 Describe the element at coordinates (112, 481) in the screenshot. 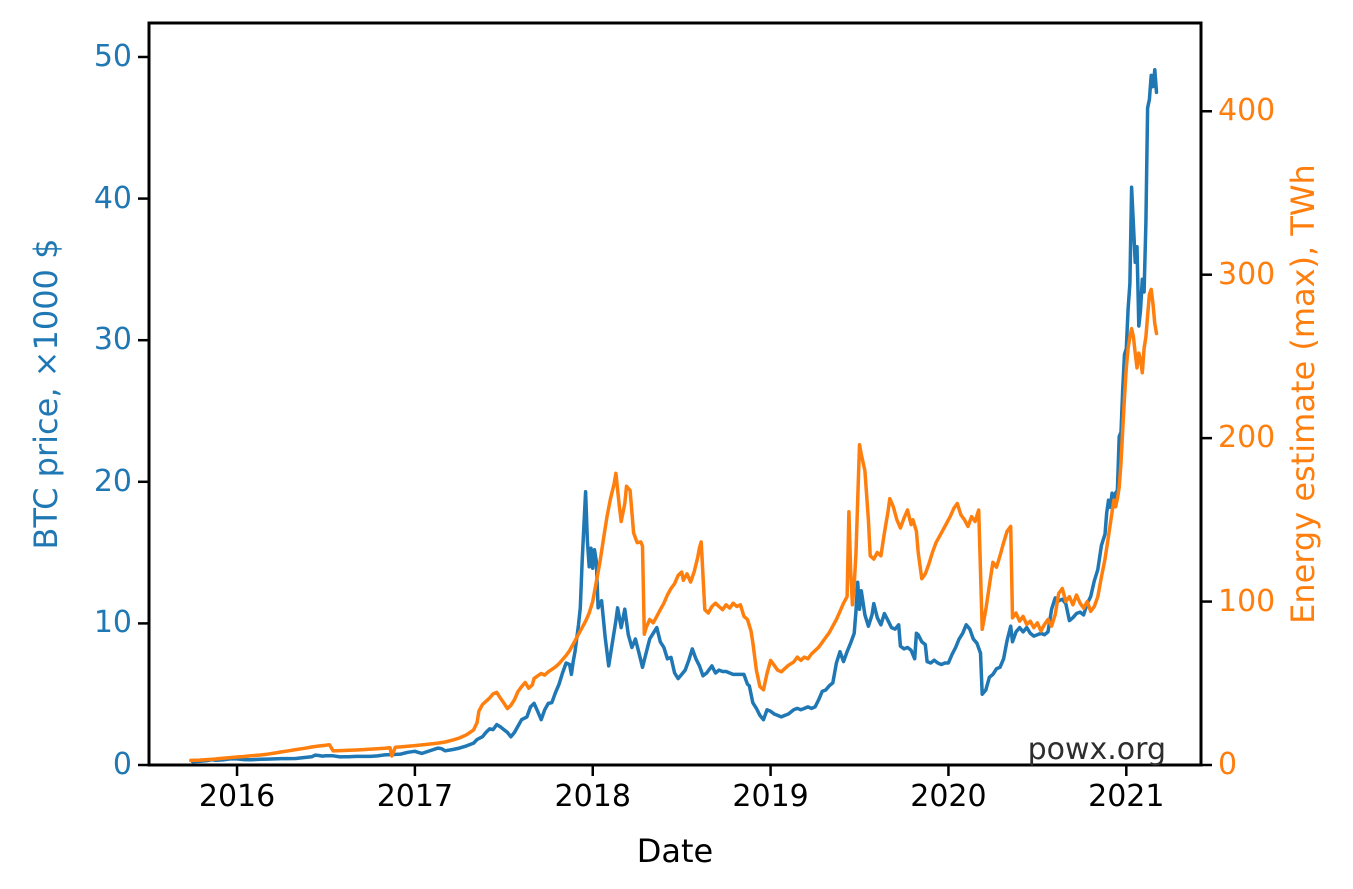

I see `y-tick-label-left: 20` at that location.